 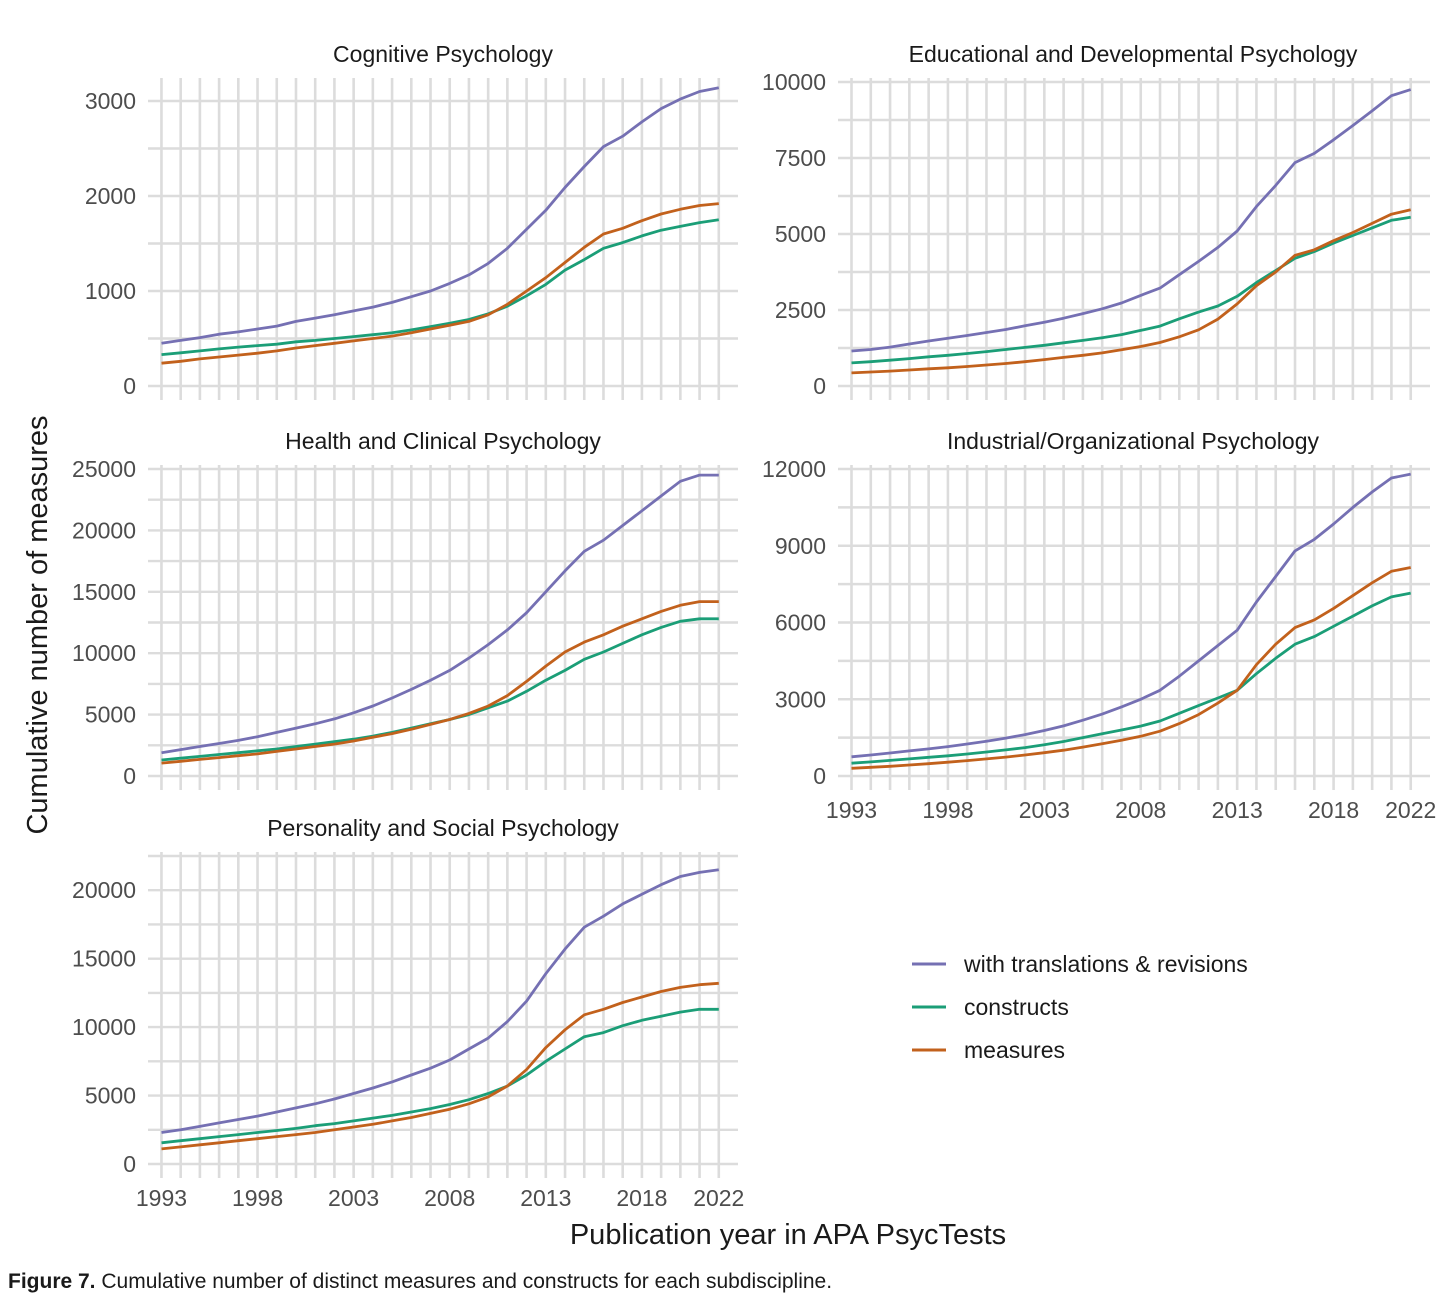 I want to click on panel-title: Cognitive Psychology, so click(x=443, y=54).